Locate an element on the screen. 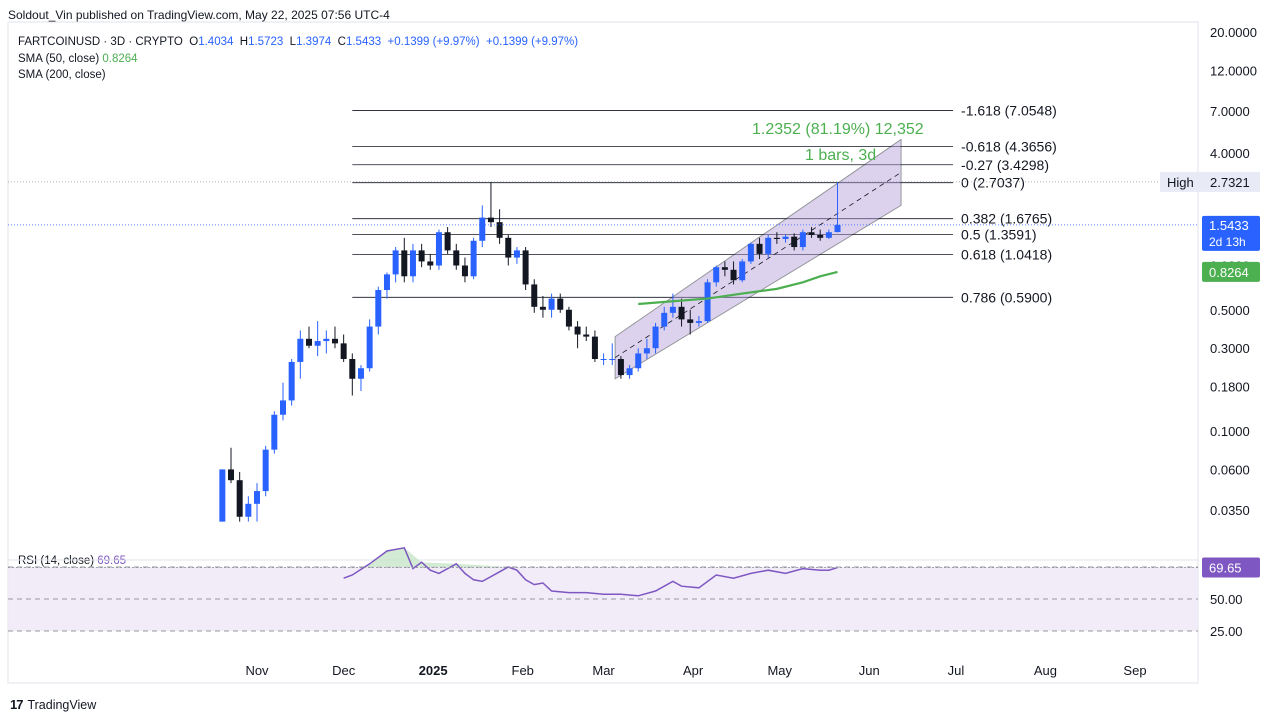 The height and width of the screenshot is (721, 1280). price-tick-label: 0.5000 is located at coordinates (1230, 310).